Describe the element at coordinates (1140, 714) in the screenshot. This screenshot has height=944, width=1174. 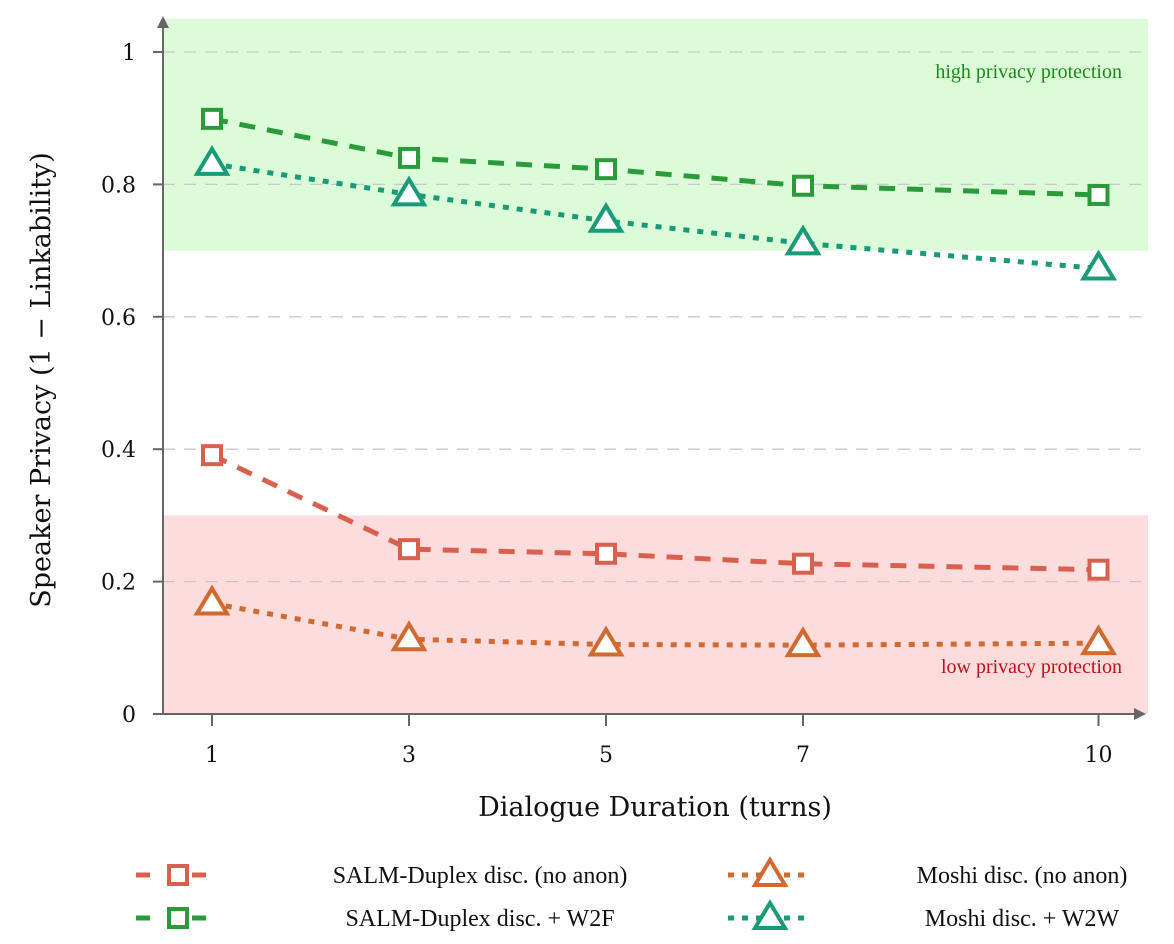
I see `x-axis-arrow-icon` at that location.